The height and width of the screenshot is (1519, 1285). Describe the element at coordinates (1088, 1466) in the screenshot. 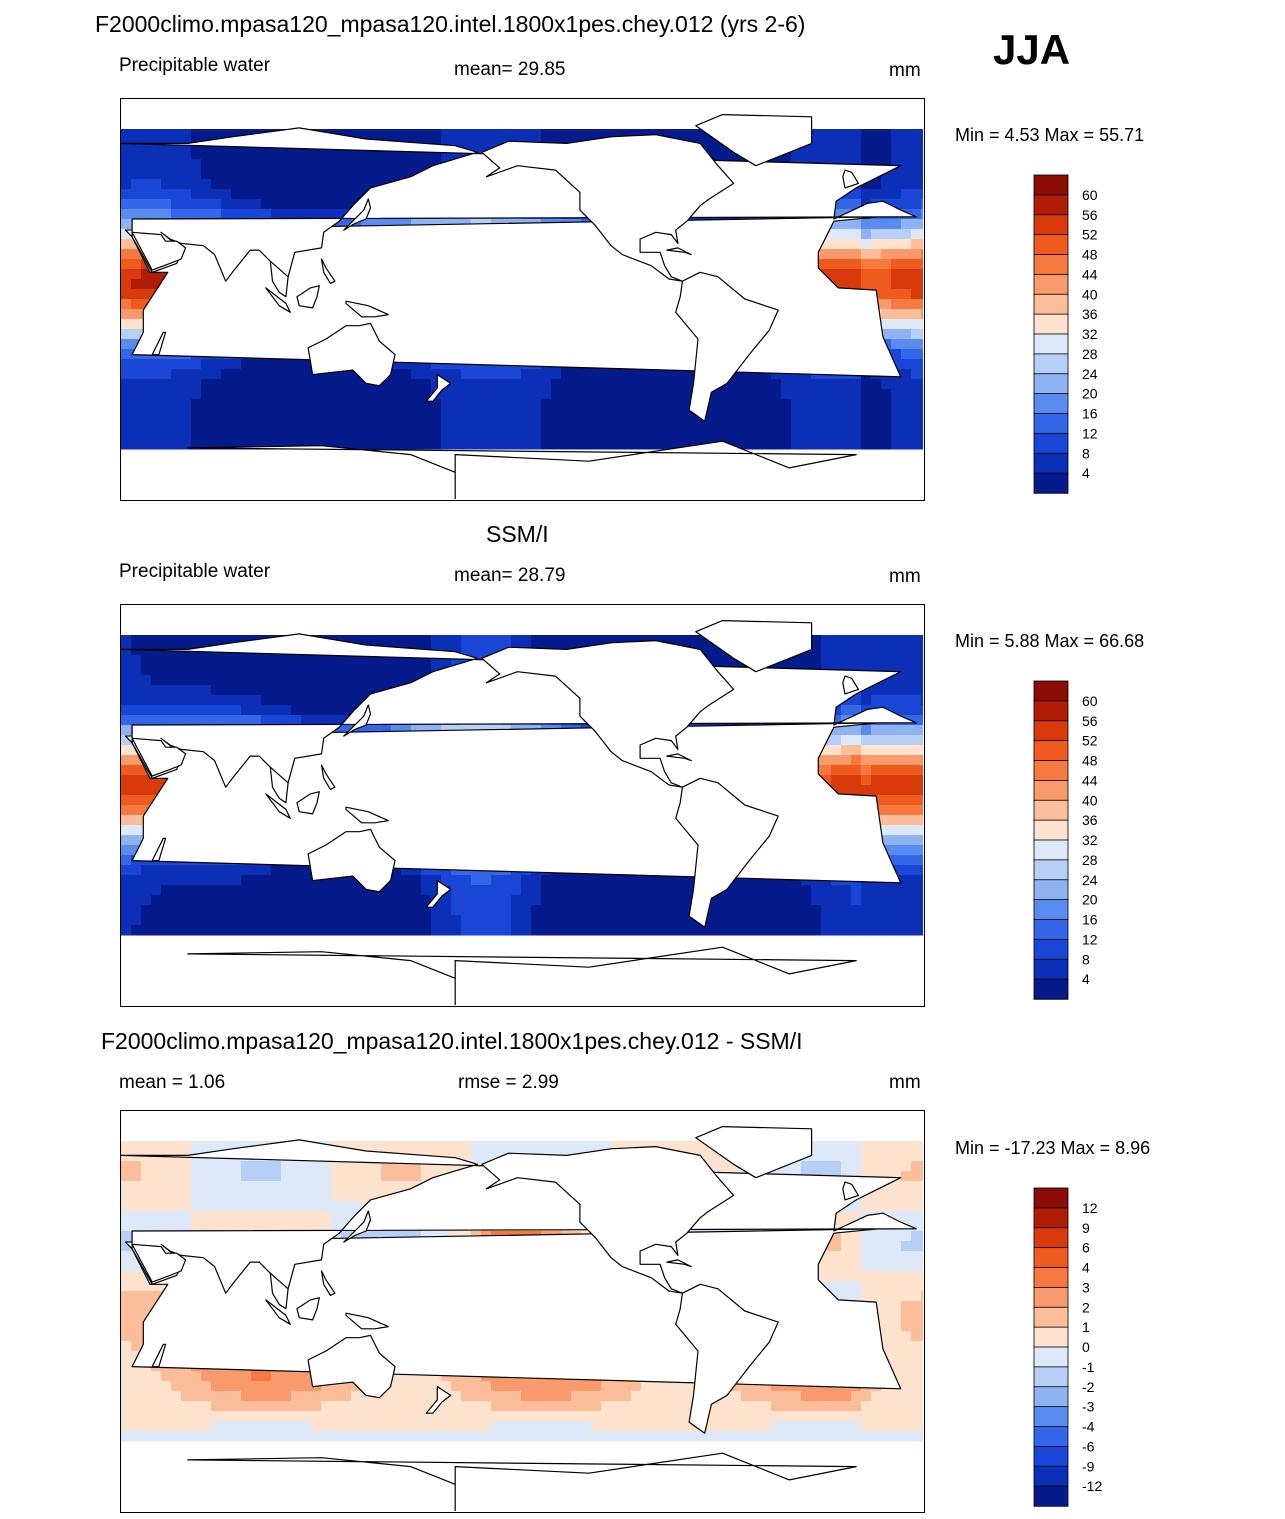

I see `colorbar-tick-label: -9` at that location.